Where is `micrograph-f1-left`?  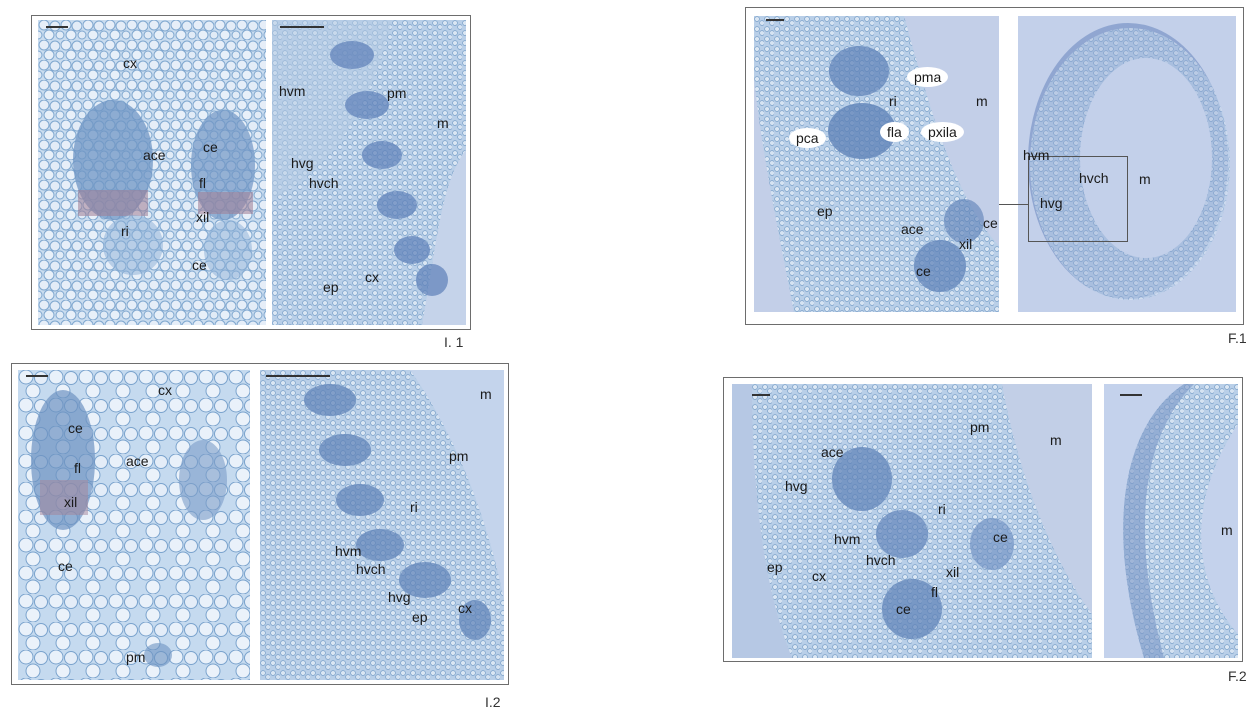
micrograph-f1-left is located at coordinates (876, 164).